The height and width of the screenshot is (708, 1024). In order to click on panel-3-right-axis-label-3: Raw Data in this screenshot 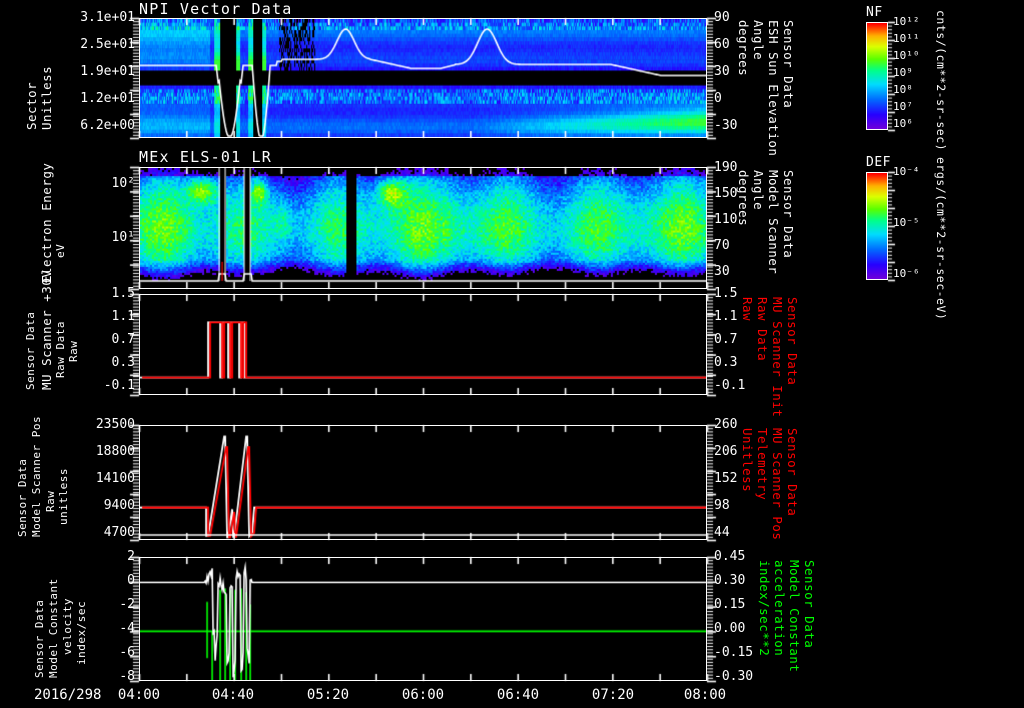, I will do `click(762, 329)`.